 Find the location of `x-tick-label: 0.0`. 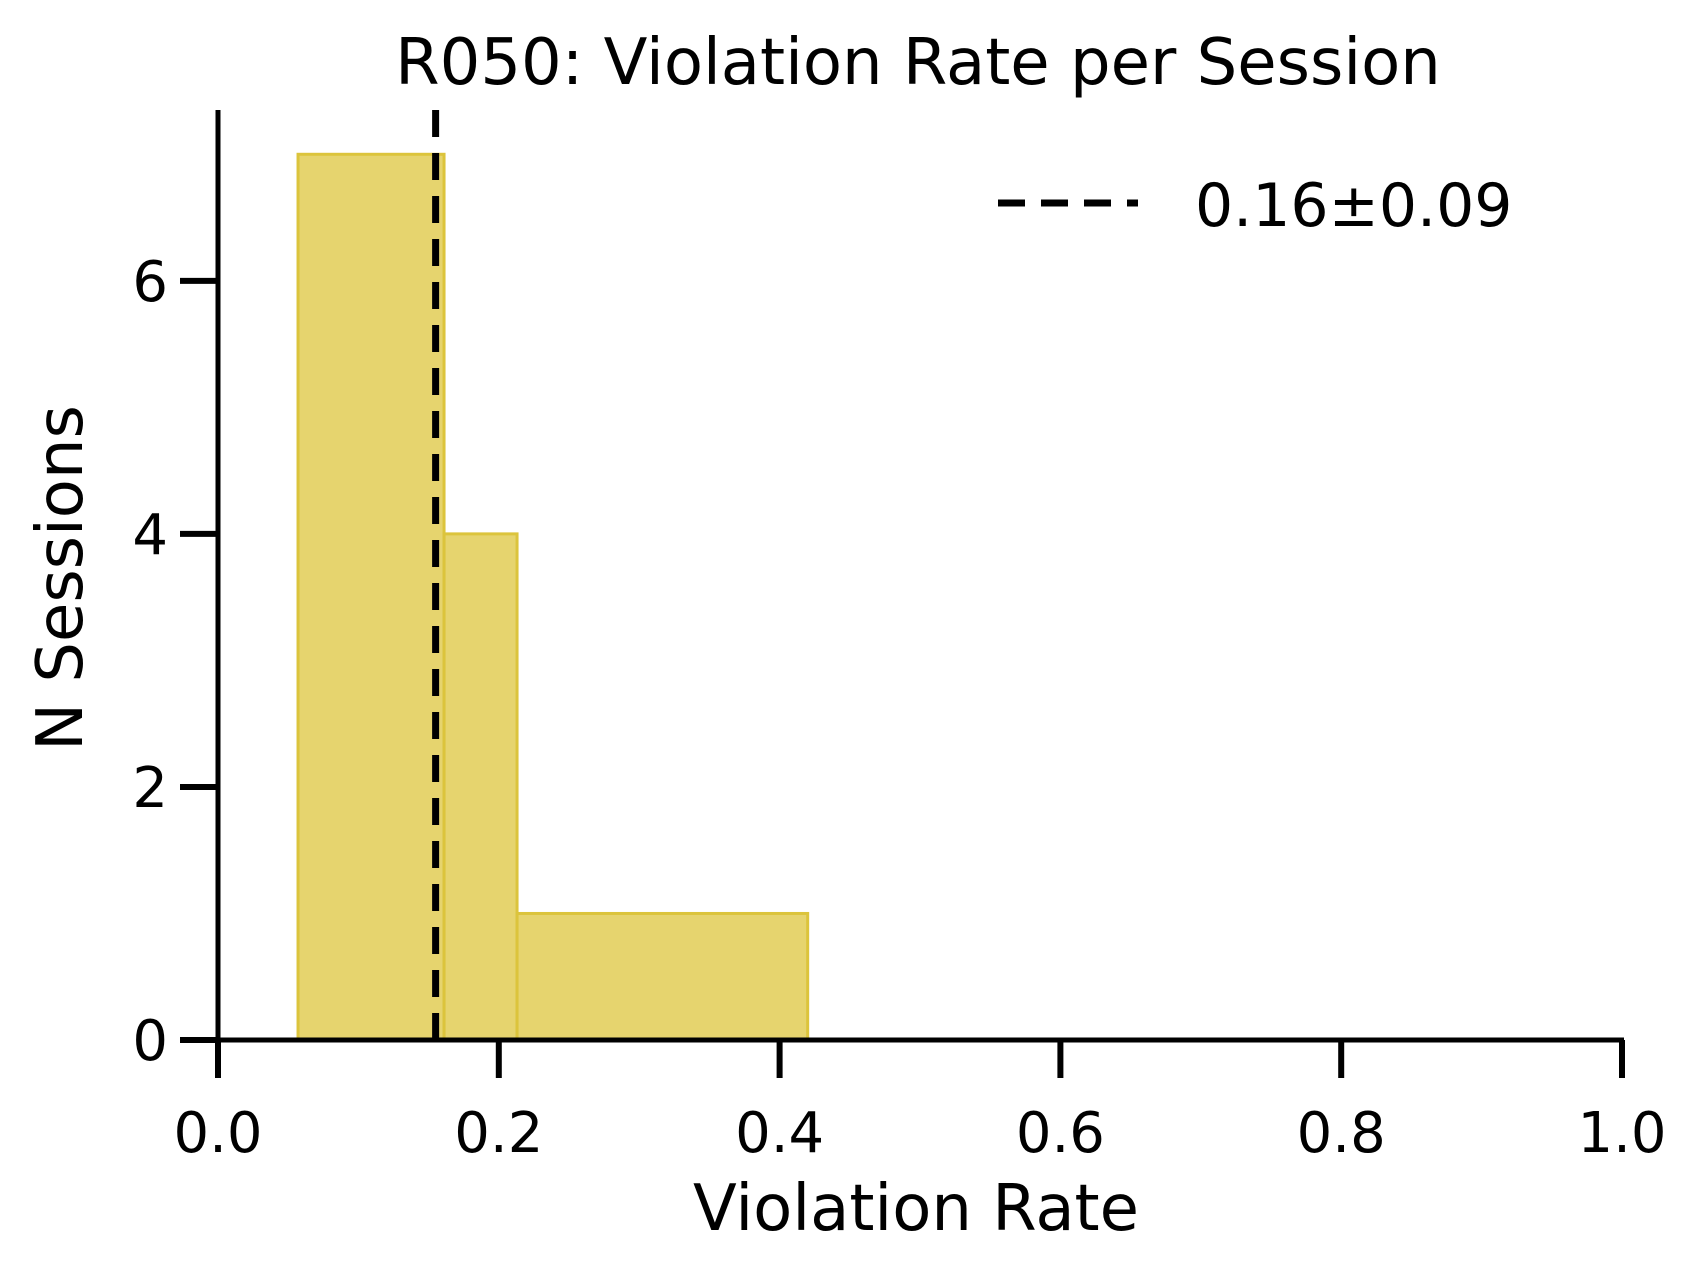

x-tick-label: 0.0 is located at coordinates (217, 1133).